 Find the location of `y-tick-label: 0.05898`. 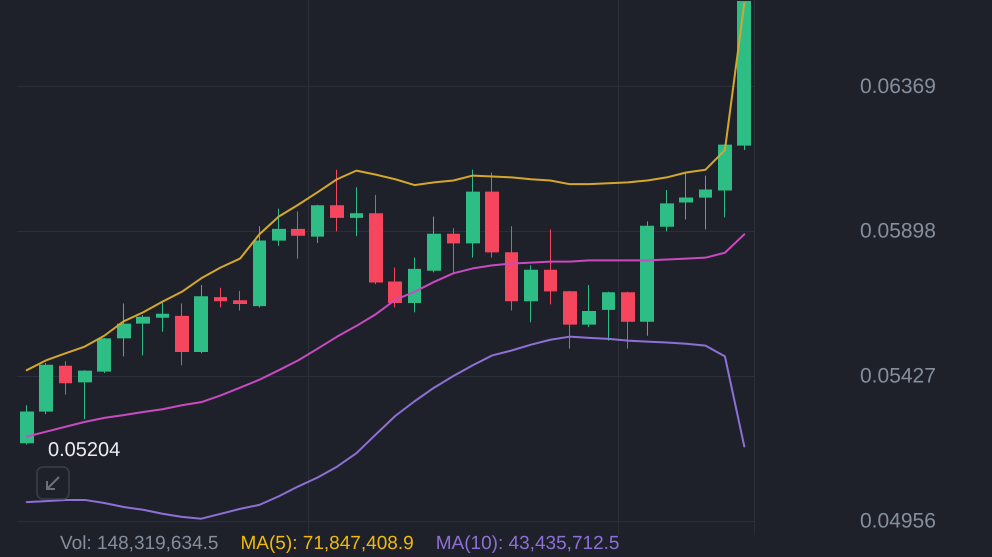

y-tick-label: 0.05898 is located at coordinates (898, 231).